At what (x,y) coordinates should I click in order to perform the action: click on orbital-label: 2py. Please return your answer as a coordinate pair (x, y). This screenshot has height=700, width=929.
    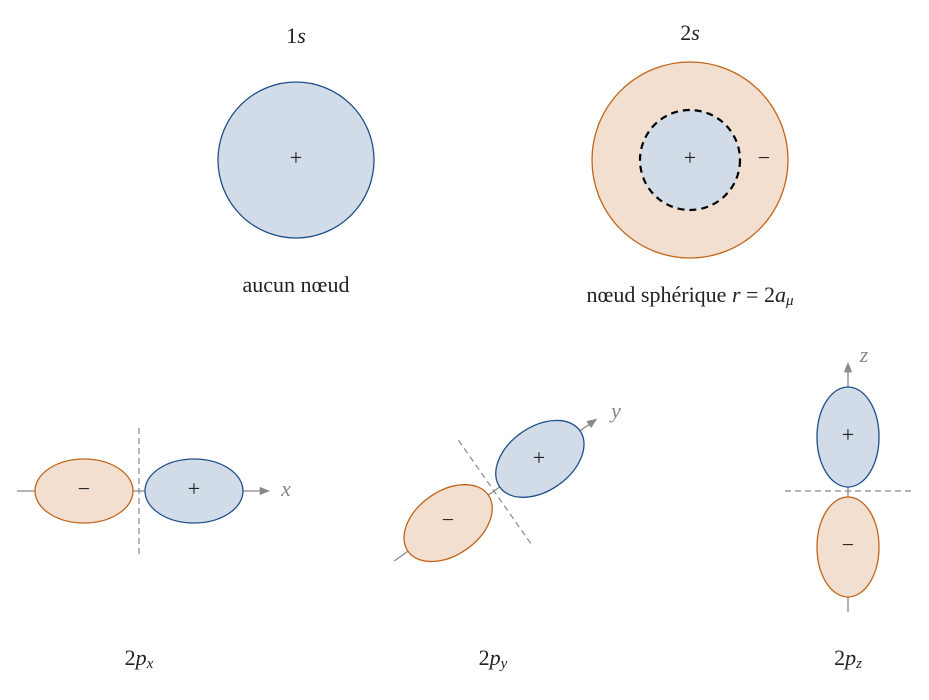
    Looking at the image, I should click on (493, 658).